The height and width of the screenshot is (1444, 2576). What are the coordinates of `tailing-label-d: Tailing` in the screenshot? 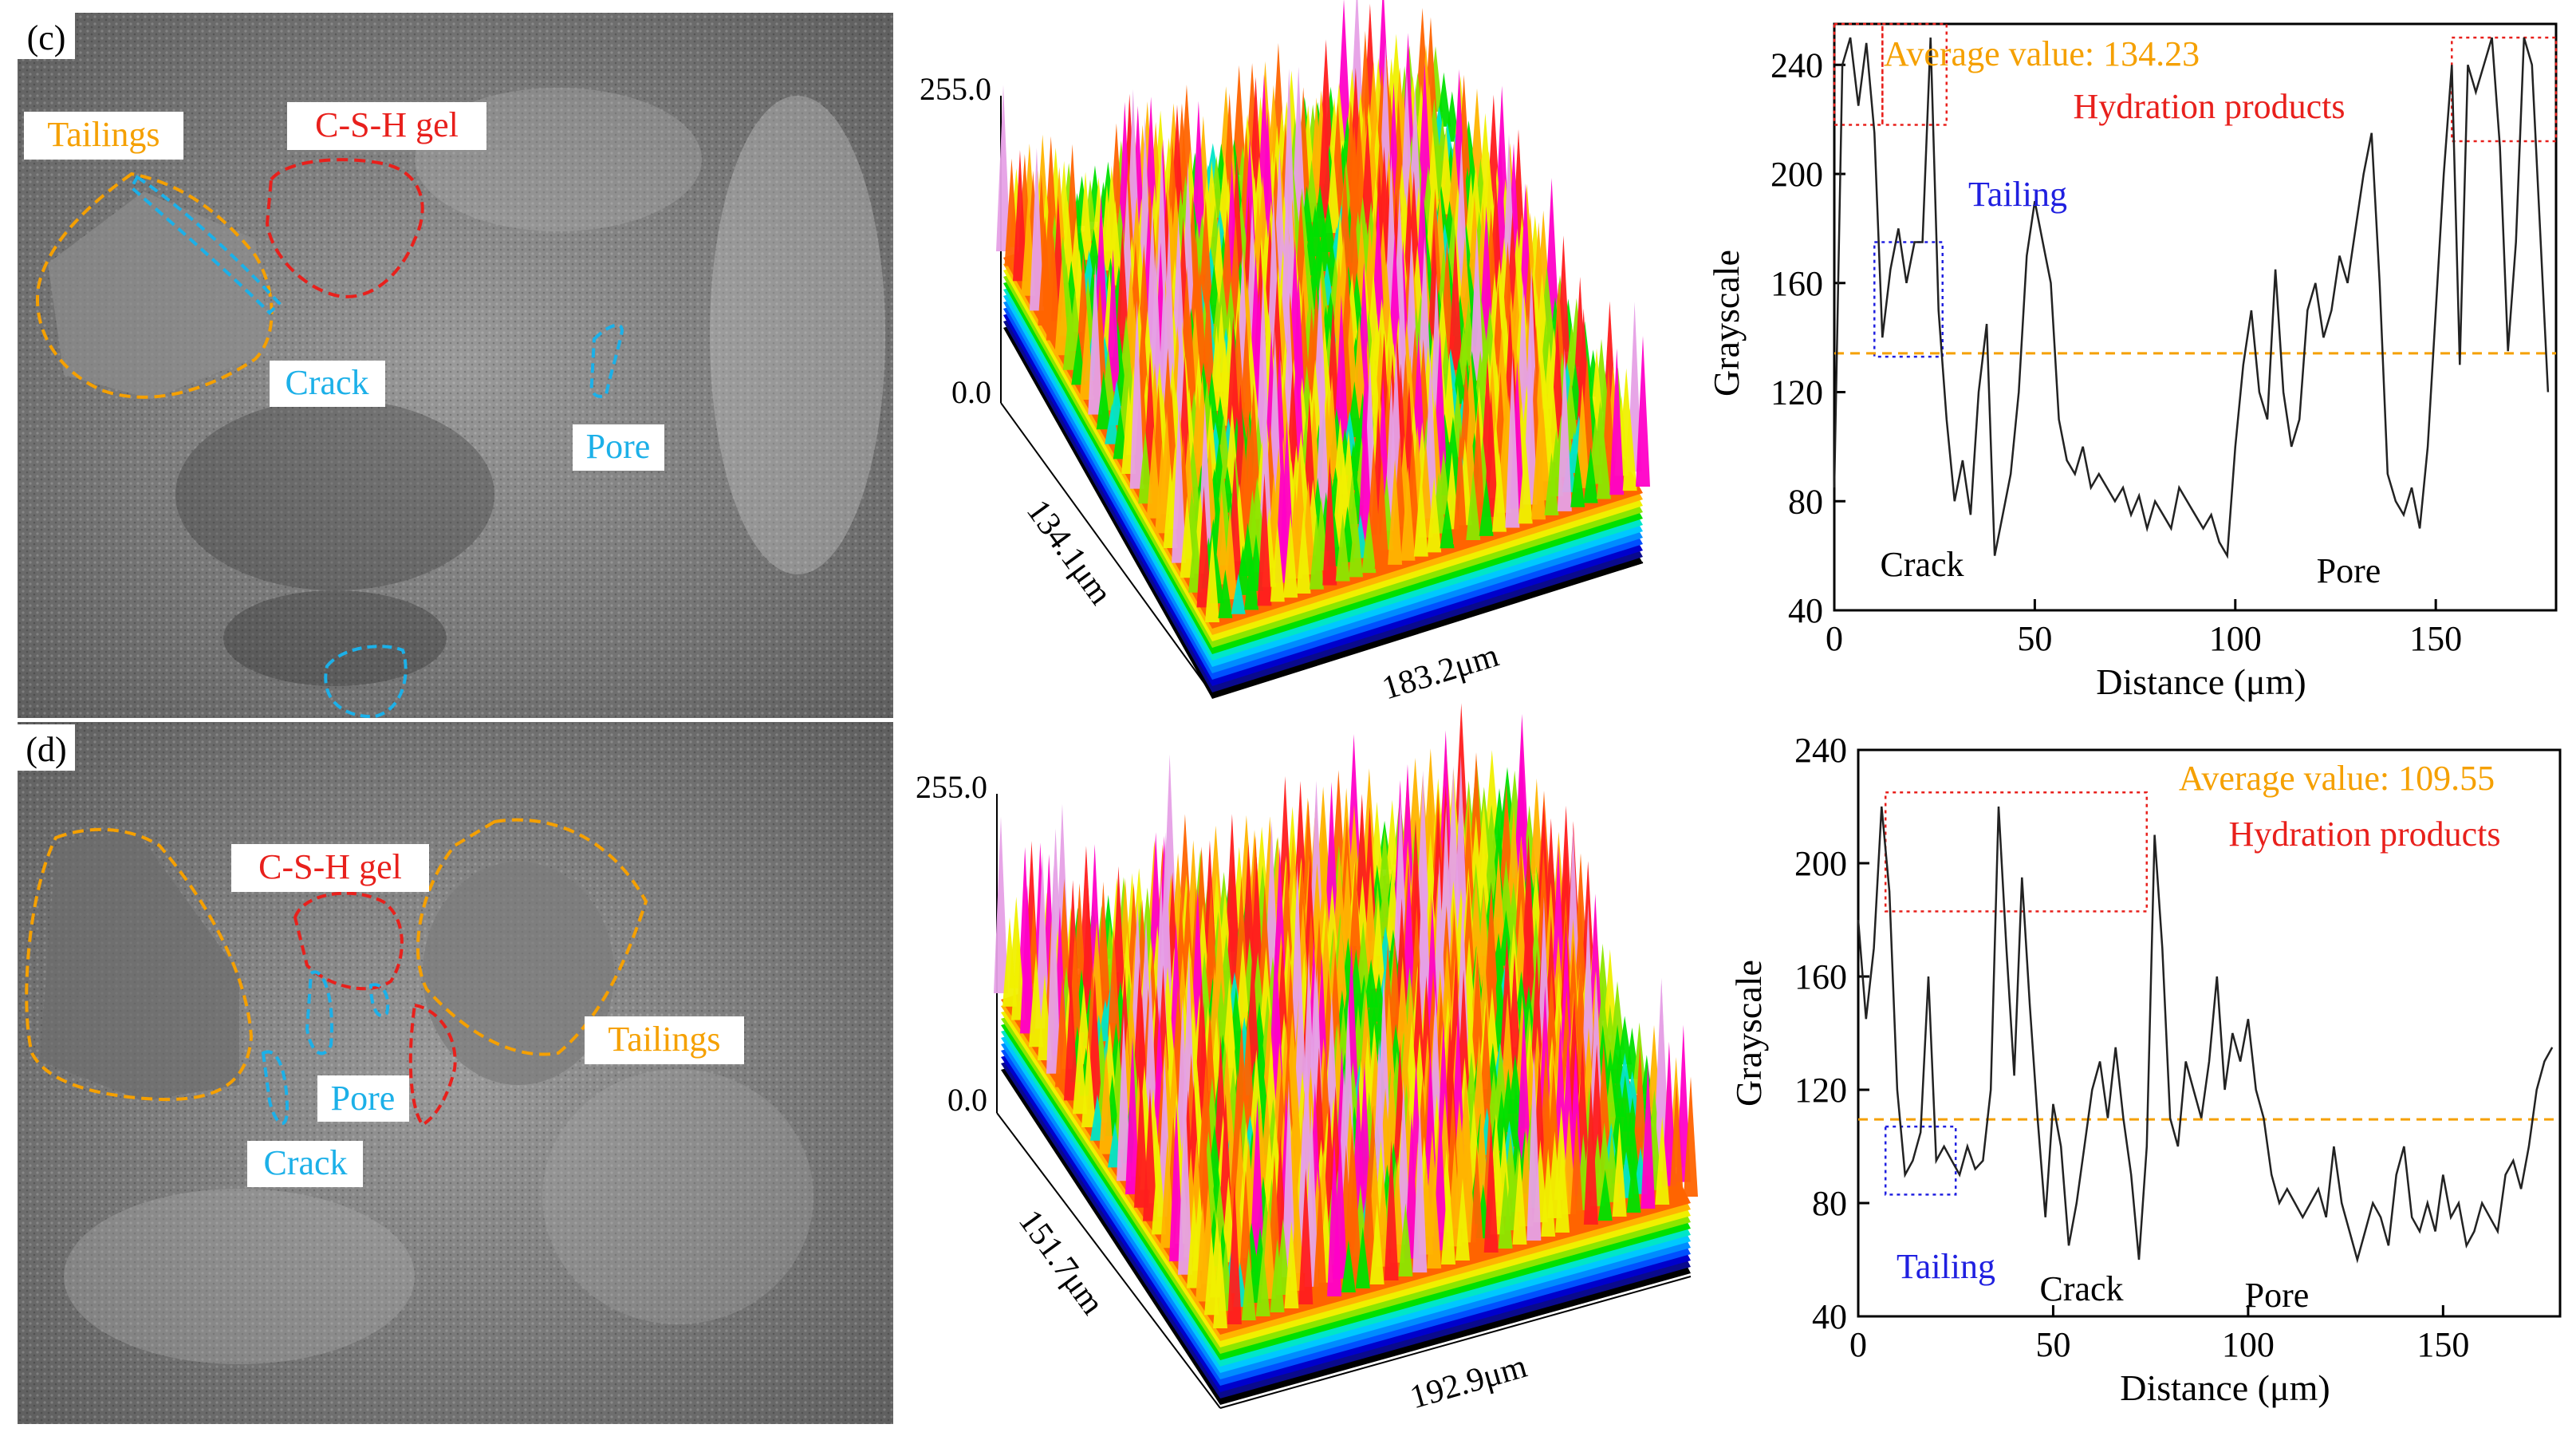 It's located at (1946, 1266).